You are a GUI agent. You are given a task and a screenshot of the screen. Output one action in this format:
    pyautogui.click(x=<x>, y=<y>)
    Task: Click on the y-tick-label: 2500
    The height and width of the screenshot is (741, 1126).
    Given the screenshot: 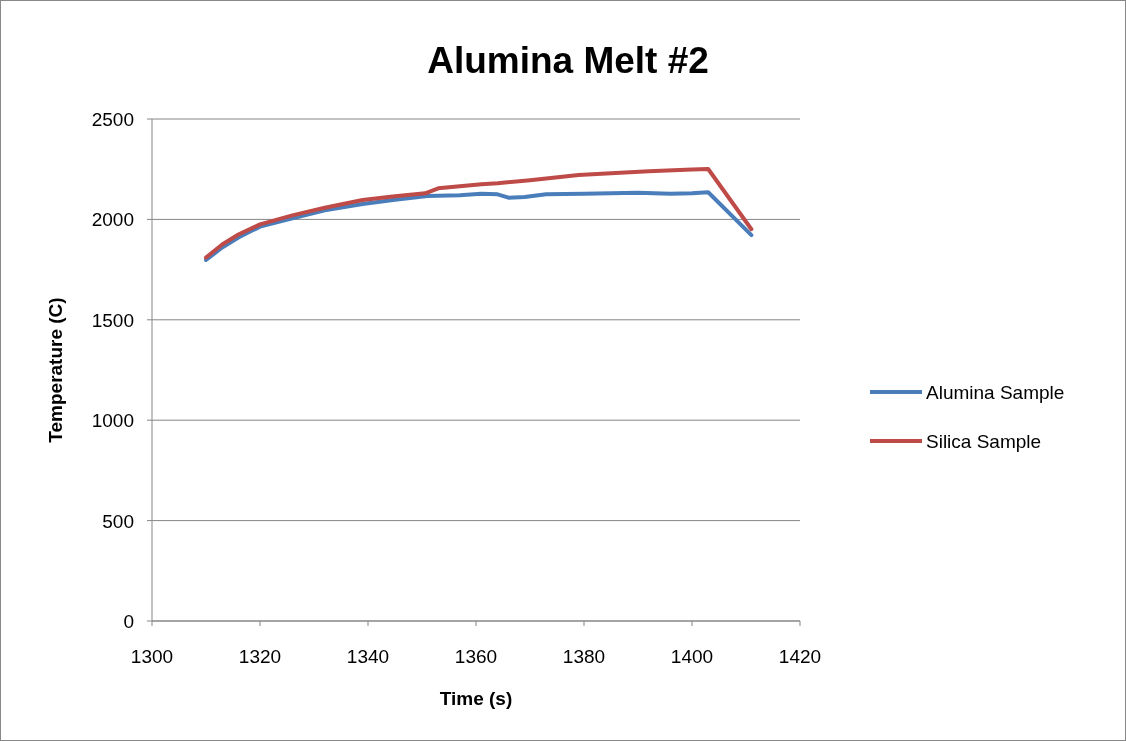 What is the action you would take?
    pyautogui.click(x=112, y=119)
    